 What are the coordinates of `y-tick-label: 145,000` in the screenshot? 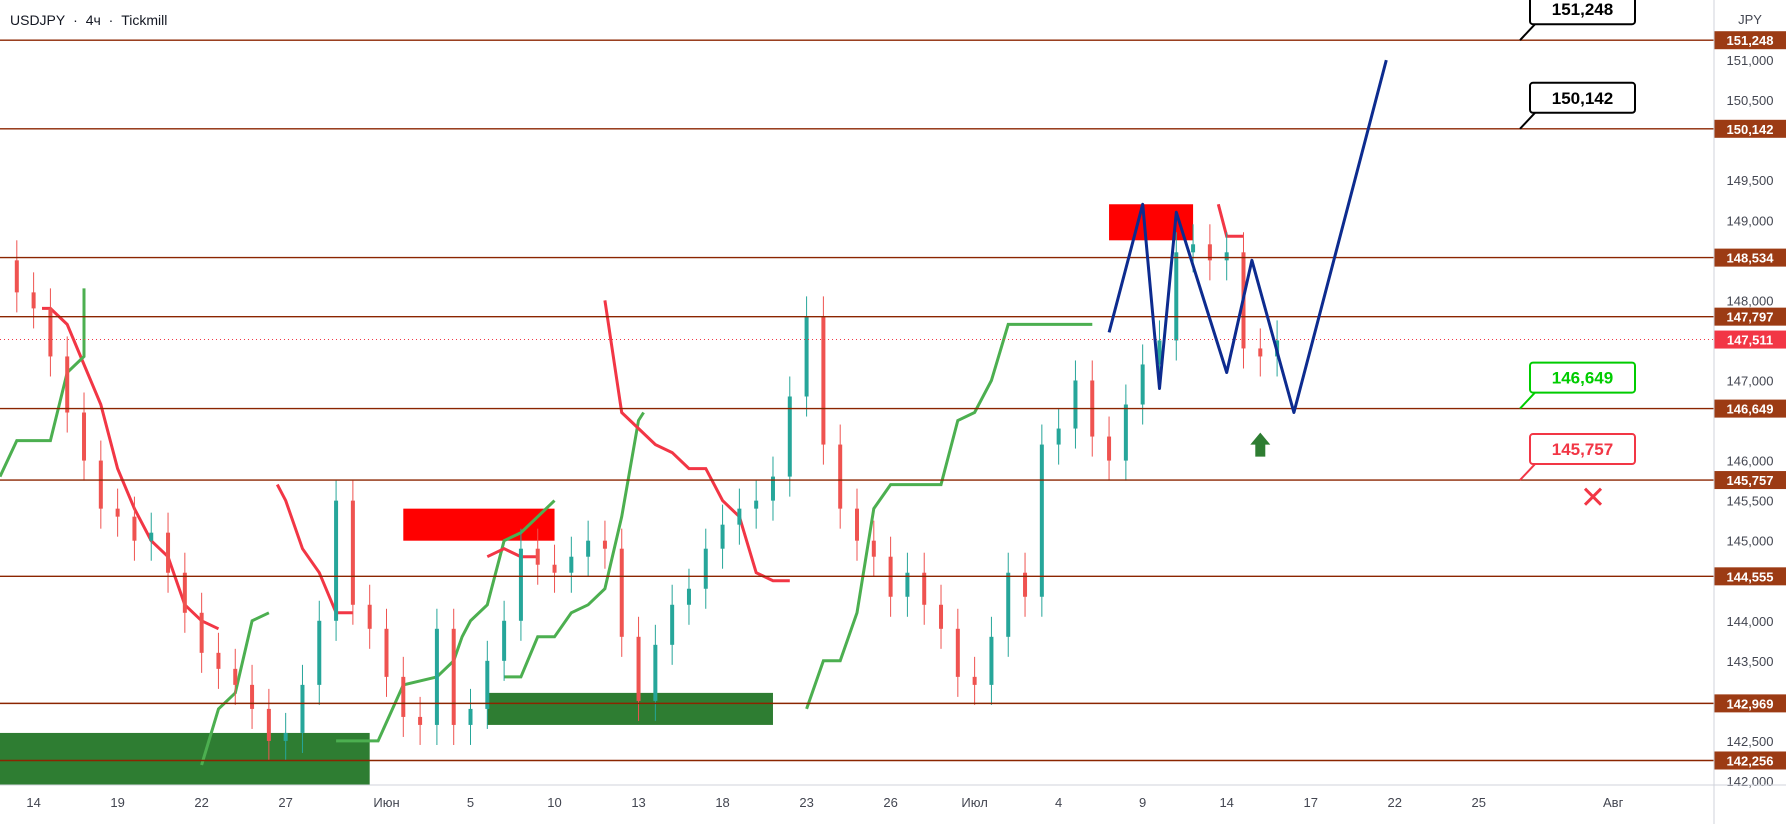 It's located at (1750, 541).